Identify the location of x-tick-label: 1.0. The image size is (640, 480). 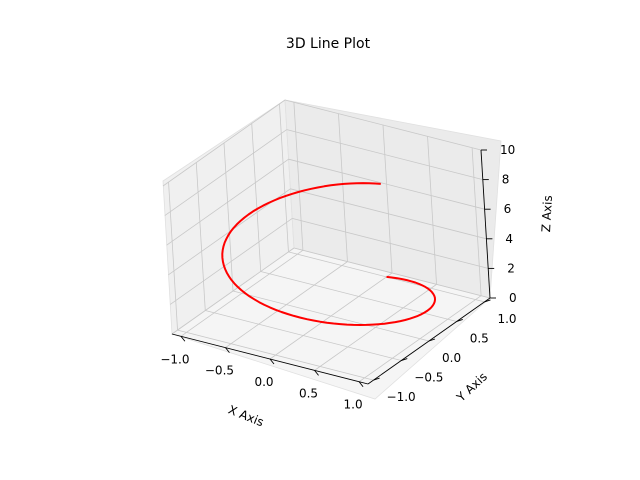
(353, 405).